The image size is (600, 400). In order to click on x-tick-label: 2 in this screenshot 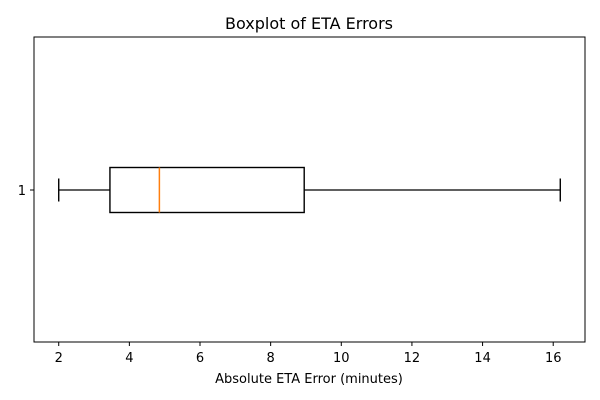, I will do `click(59, 358)`.